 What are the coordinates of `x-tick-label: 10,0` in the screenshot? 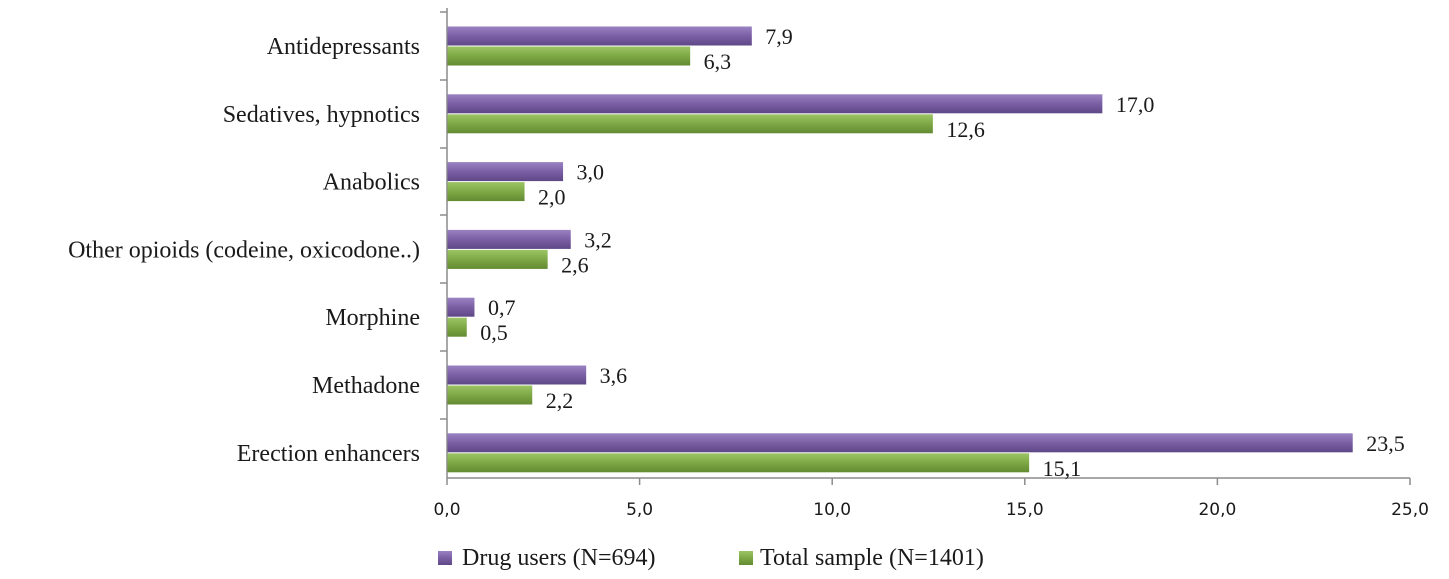 It's located at (832, 510).